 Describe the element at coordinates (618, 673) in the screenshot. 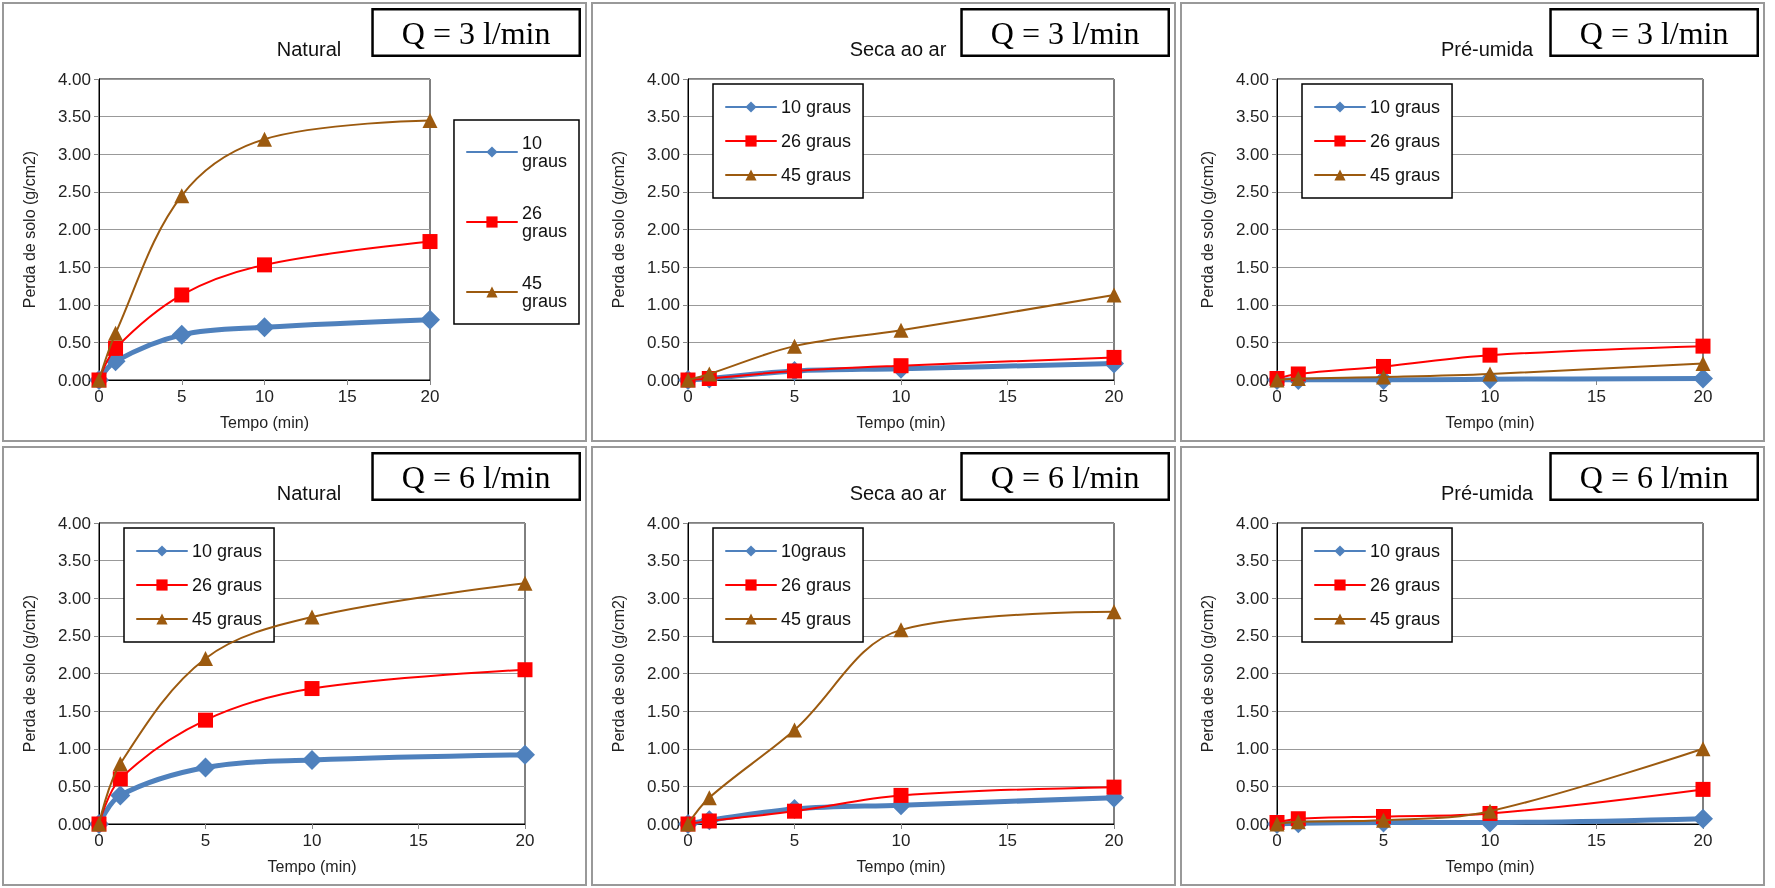

I see `y-axis-title: Perda de solo (g/cm2)` at that location.